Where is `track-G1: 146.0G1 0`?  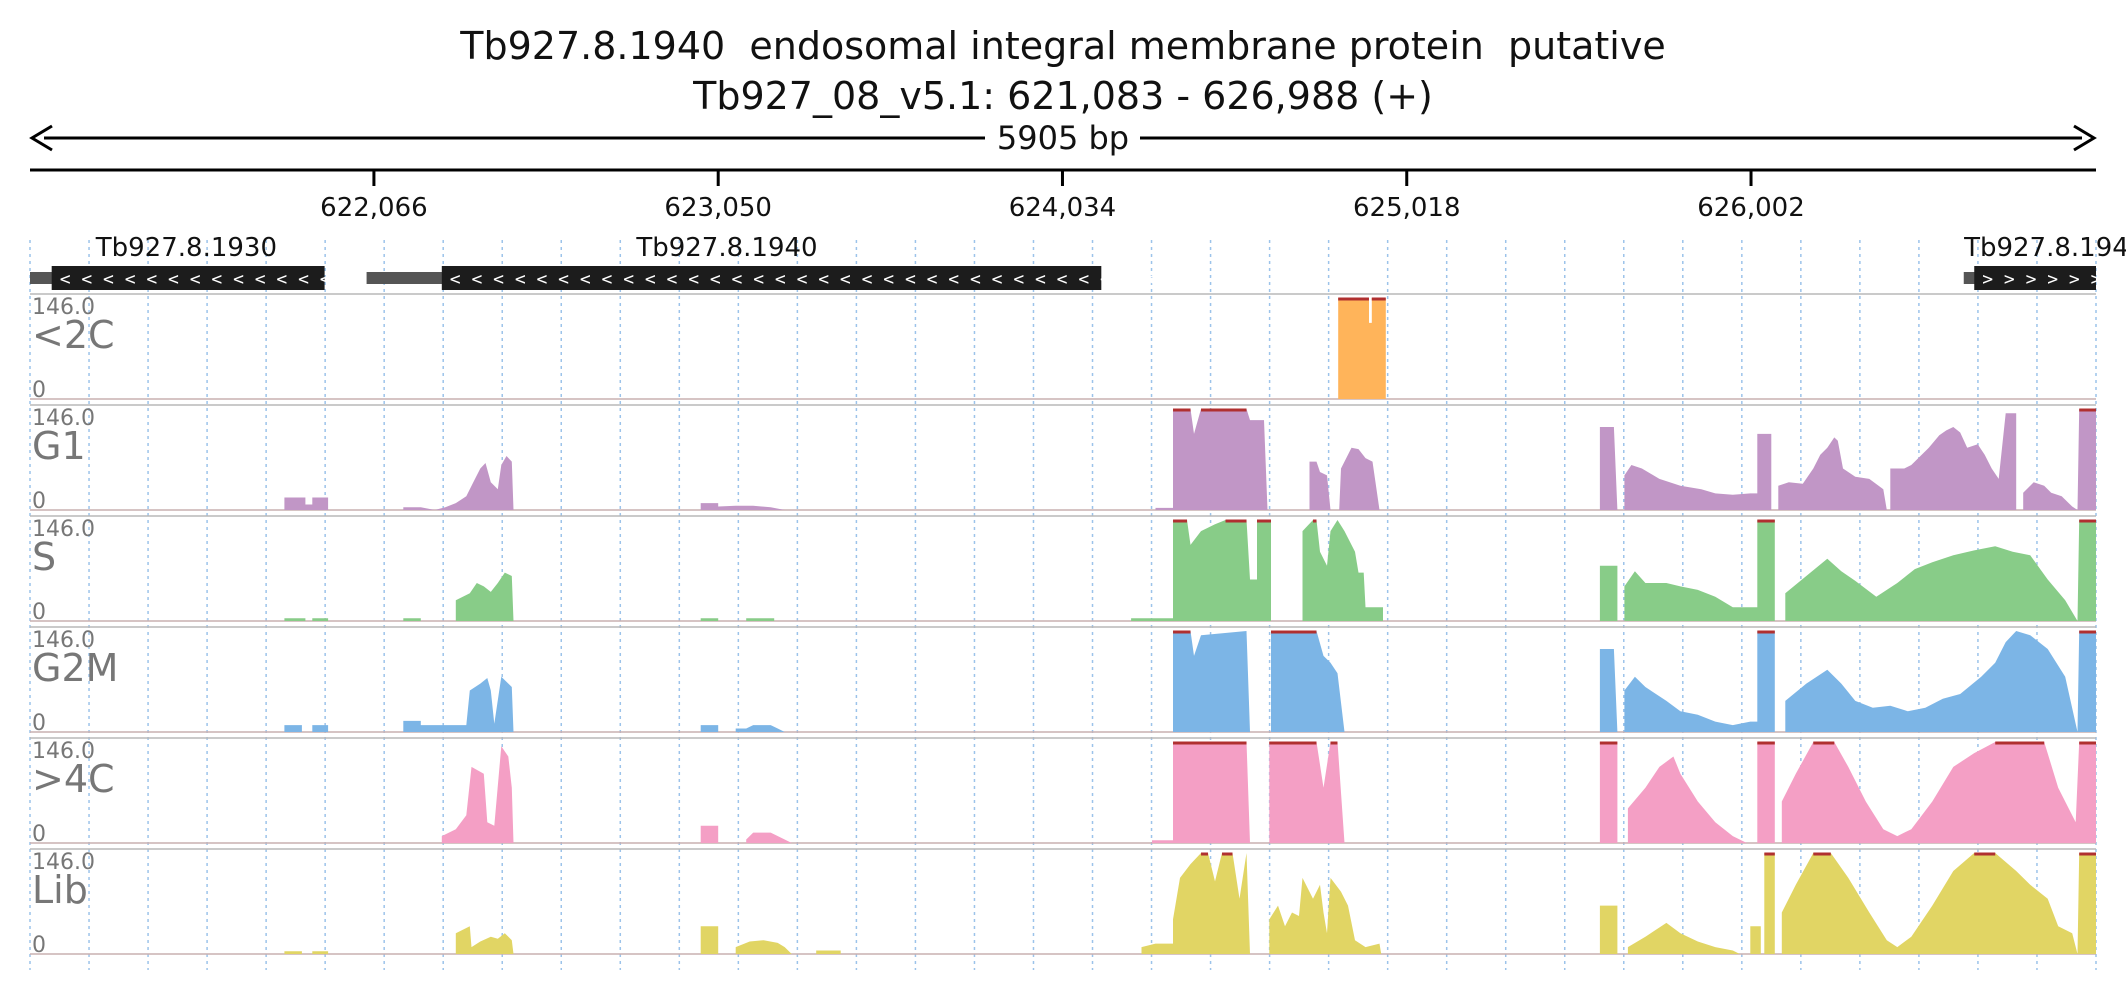 track-G1: 146.0G1 0 is located at coordinates (1063, 459).